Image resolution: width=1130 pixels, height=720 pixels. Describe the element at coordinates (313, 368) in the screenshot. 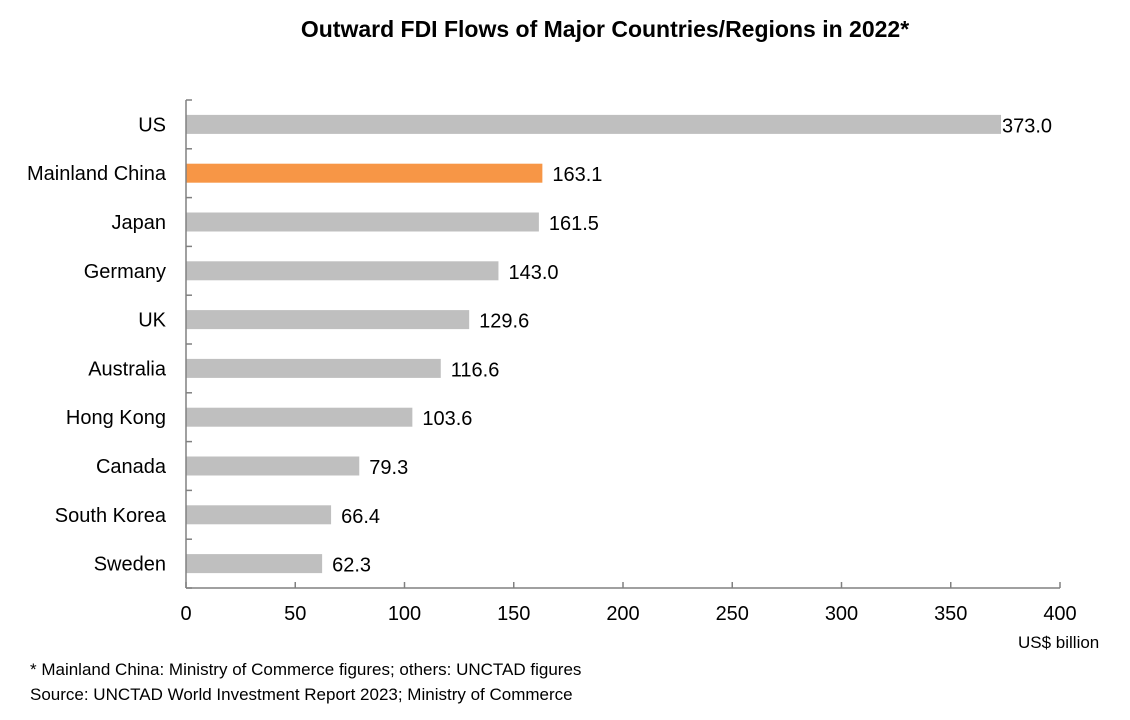

I see `bar-australia` at that location.